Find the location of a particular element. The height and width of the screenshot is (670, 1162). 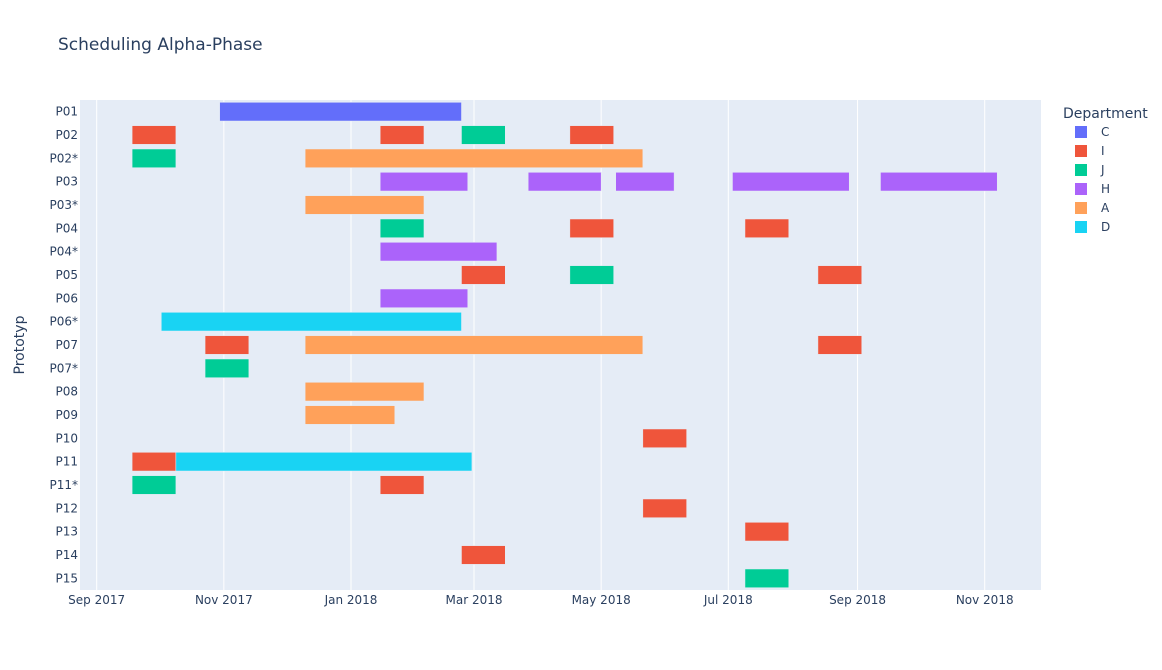

legend-label: I is located at coordinates (1103, 151).